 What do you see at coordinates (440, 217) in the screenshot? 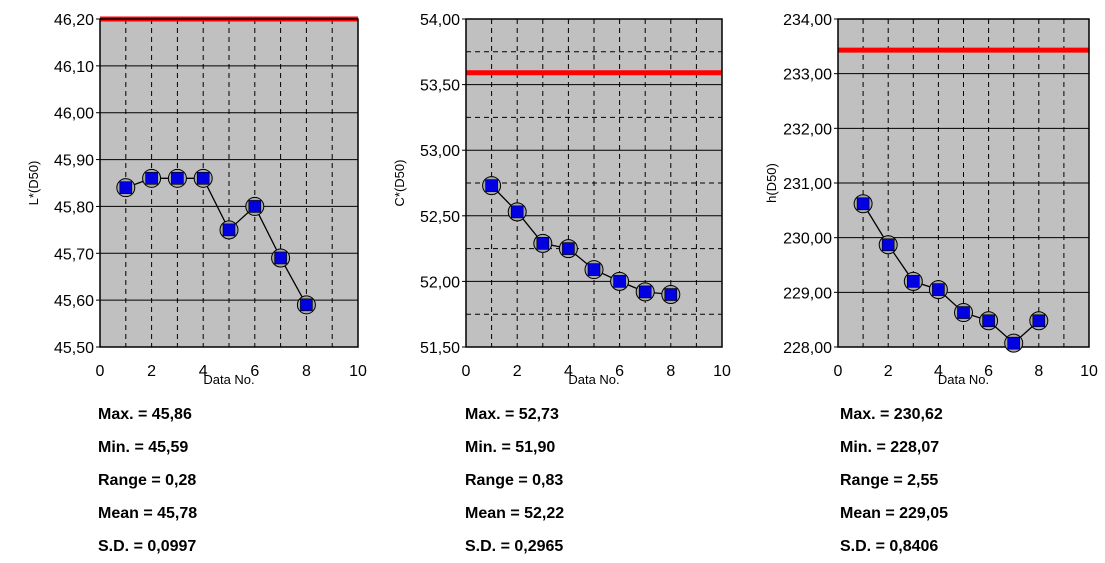
I see `y-tick-label: 52,50` at bounding box center [440, 217].